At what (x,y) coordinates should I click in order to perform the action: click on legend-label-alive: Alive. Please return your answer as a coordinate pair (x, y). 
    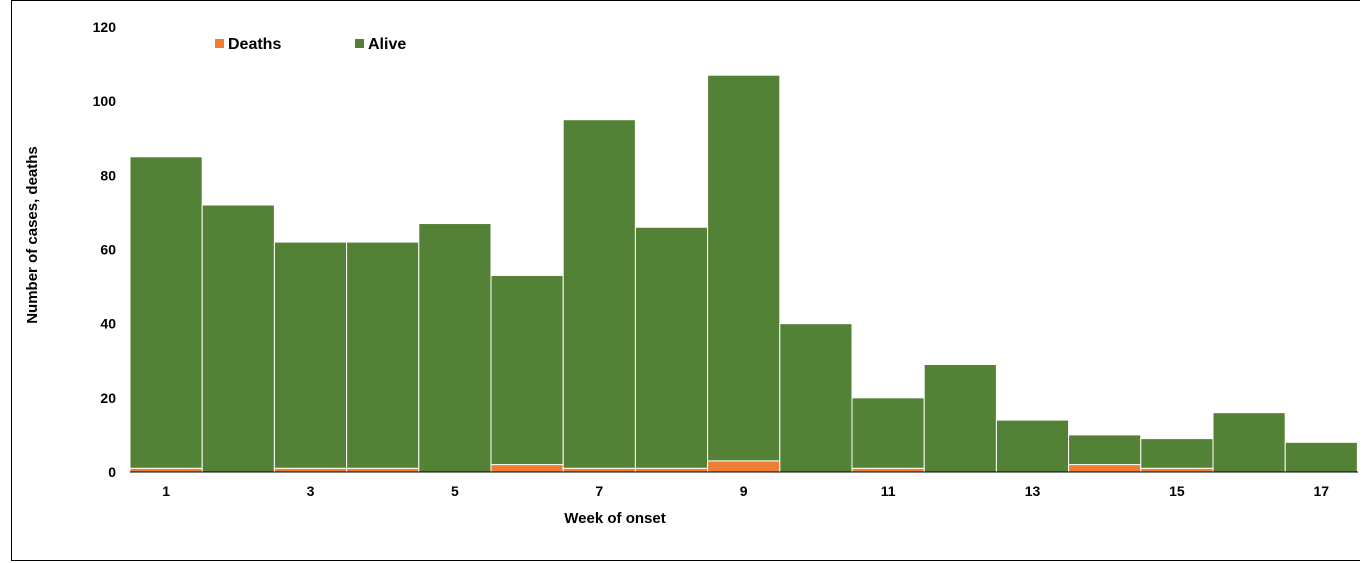
    Looking at the image, I should click on (387, 44).